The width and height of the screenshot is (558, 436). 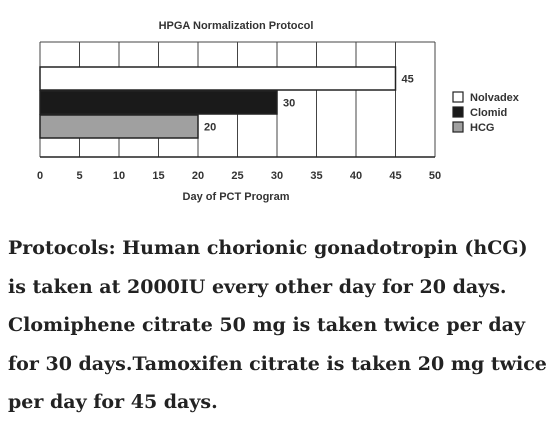 I want to click on bar-label-clomid: 30, so click(x=289, y=104).